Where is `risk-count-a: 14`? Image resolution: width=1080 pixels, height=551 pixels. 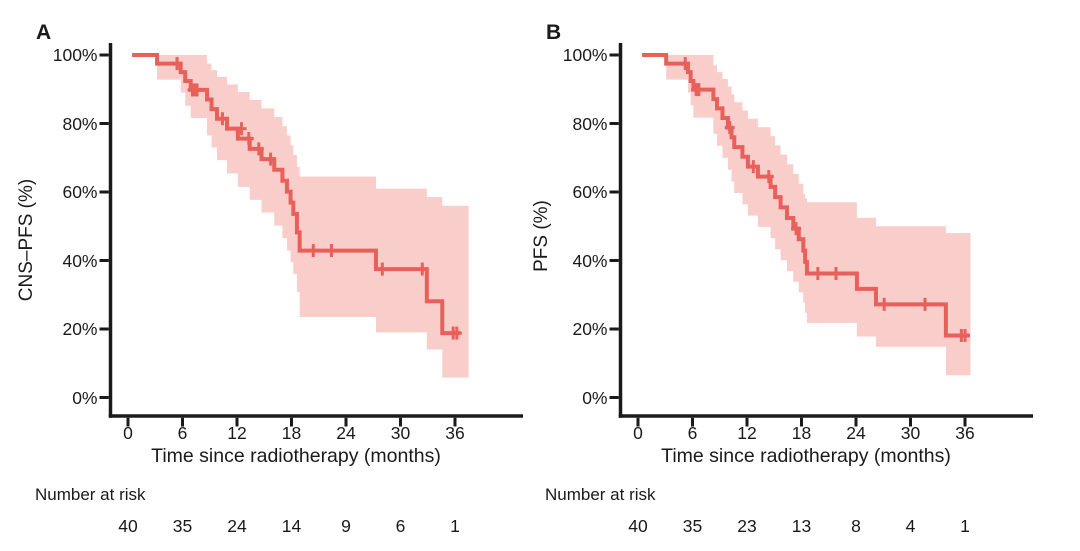
risk-count-a: 14 is located at coordinates (291, 526).